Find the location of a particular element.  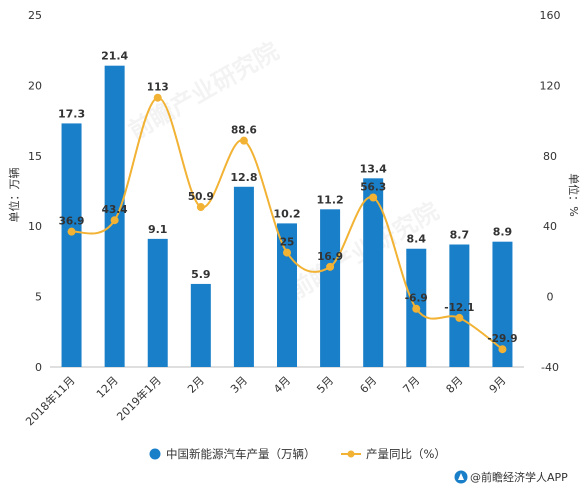

line-value-label: 16.9 is located at coordinates (330, 257).